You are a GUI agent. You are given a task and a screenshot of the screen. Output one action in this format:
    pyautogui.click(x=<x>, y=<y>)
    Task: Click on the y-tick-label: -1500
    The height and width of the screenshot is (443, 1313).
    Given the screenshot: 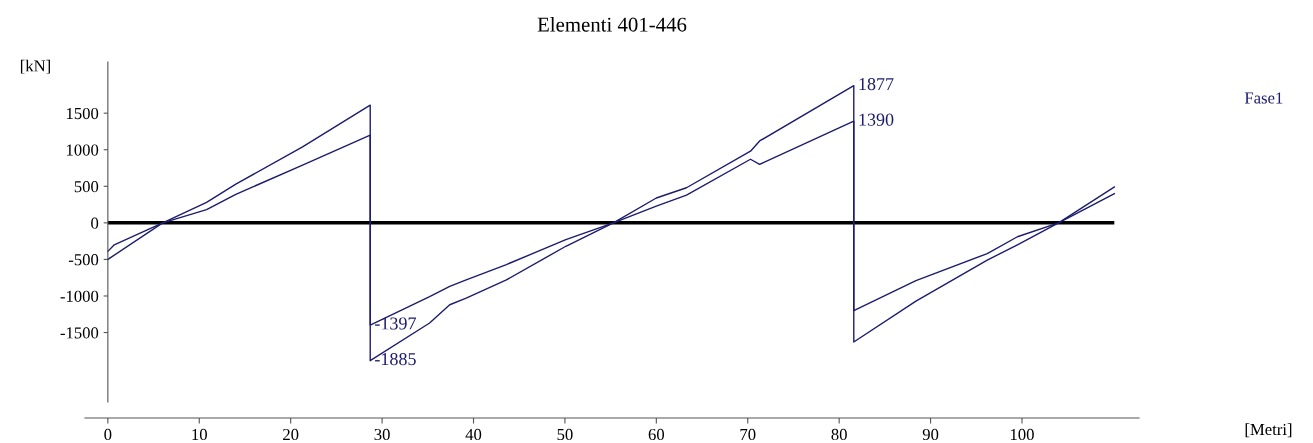 What is the action you would take?
    pyautogui.click(x=79, y=333)
    